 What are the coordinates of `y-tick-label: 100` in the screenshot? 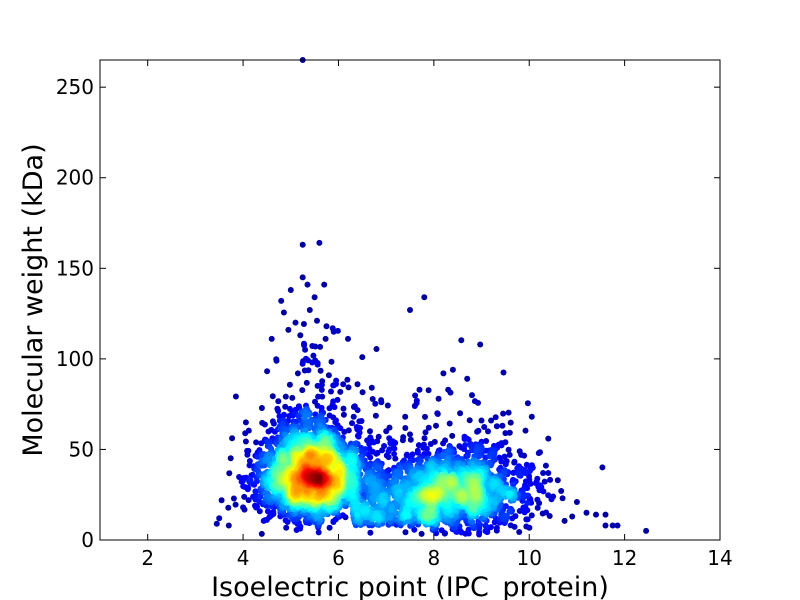 It's located at (75, 359).